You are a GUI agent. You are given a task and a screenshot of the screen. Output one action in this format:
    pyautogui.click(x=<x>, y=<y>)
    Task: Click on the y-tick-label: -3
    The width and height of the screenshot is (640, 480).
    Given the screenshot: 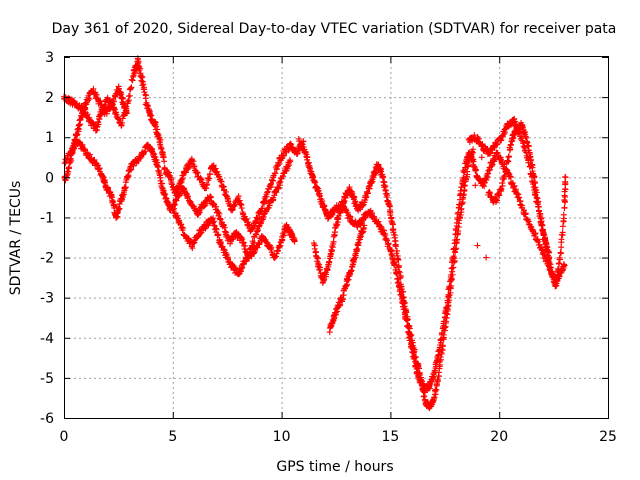 What is the action you would take?
    pyautogui.click(x=47, y=299)
    